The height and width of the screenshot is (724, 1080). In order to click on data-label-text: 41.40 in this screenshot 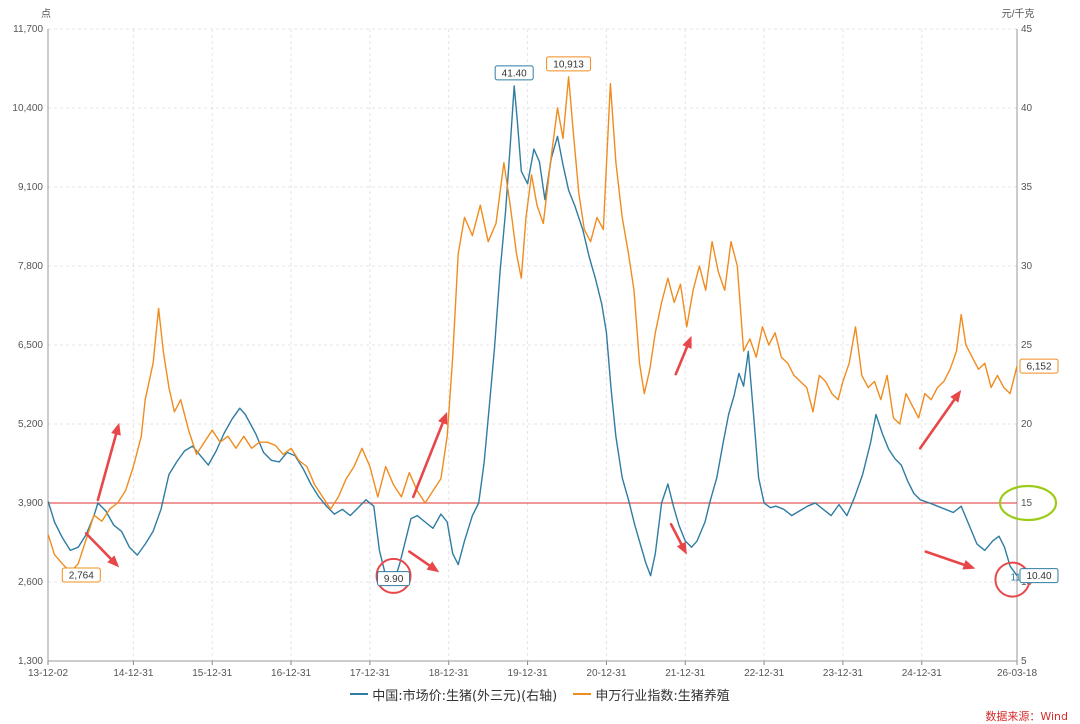, I will do `click(514, 73)`.